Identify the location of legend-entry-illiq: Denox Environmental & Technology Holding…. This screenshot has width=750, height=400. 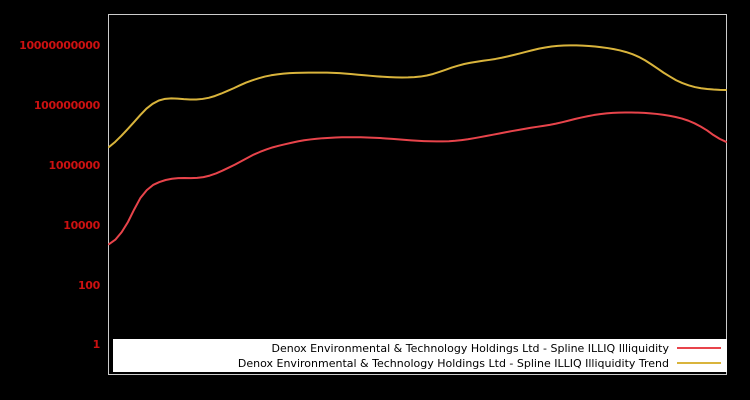
(496, 348).